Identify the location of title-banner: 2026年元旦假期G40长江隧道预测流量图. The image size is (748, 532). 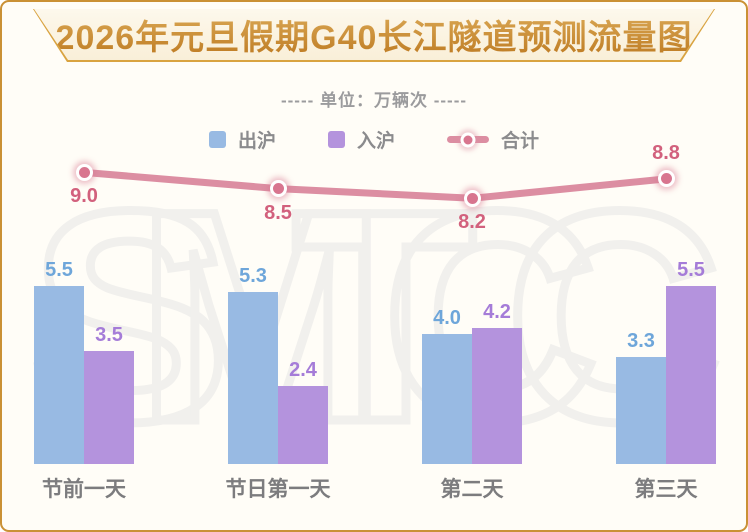
(374, 35).